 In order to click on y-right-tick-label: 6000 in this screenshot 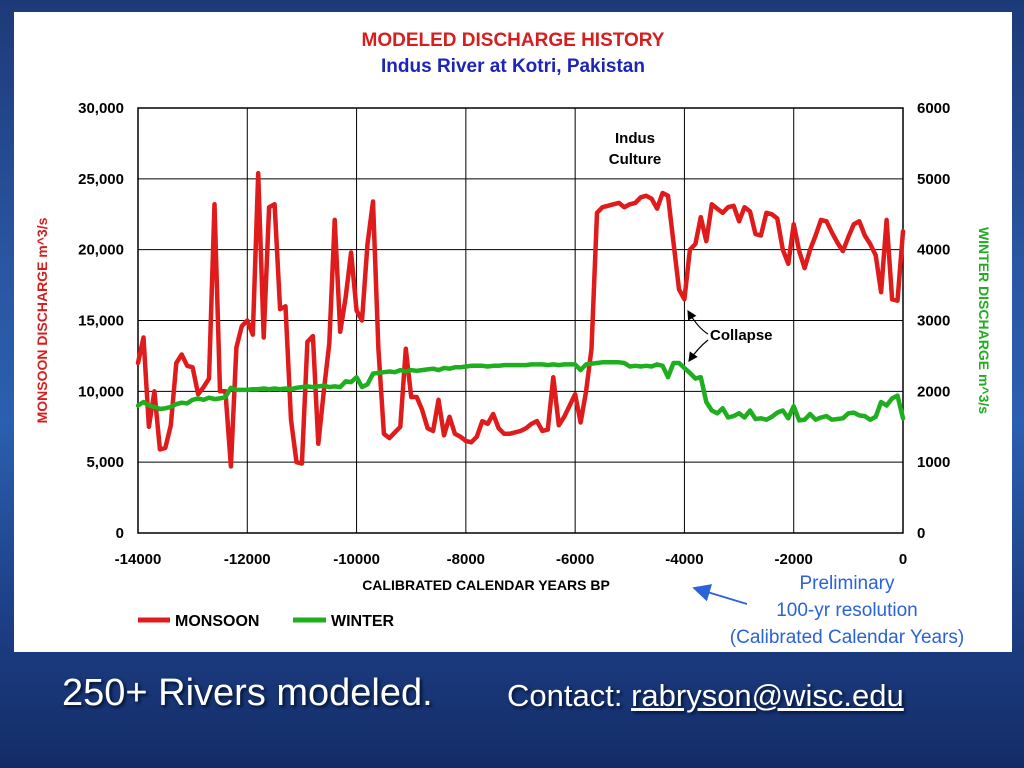, I will do `click(933, 108)`.